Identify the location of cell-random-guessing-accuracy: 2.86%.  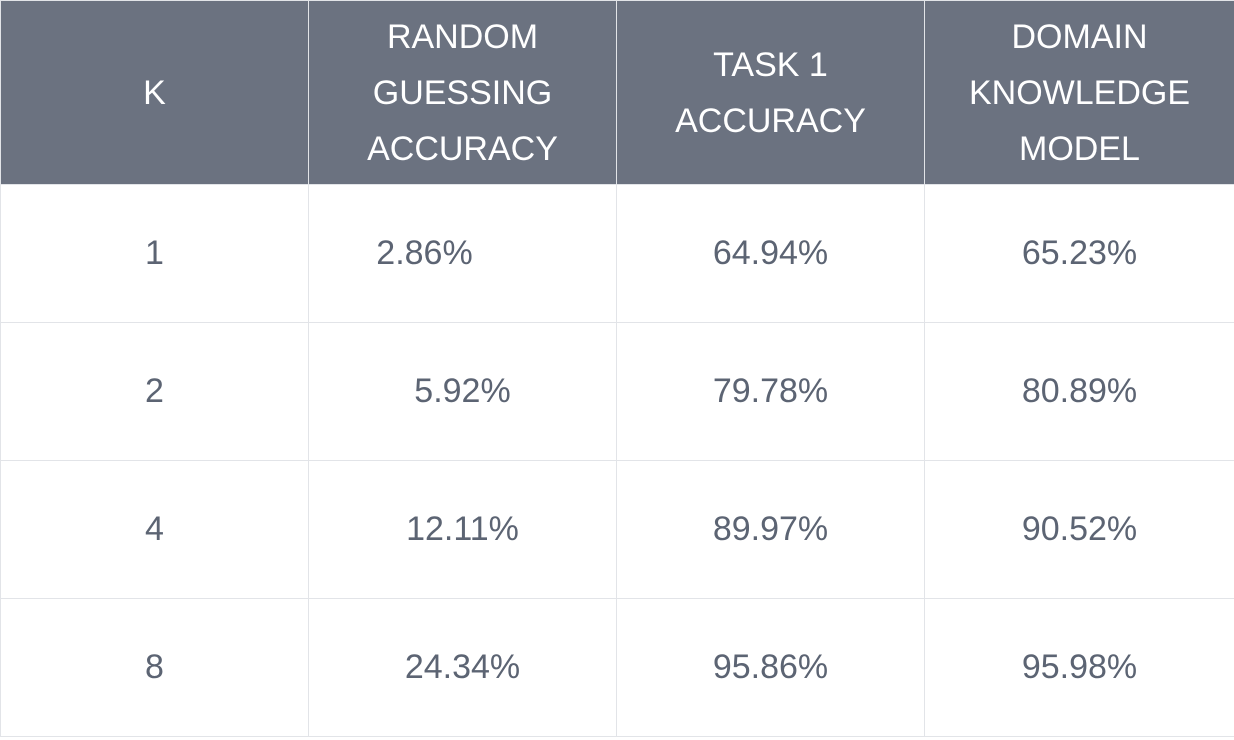
(462, 253).